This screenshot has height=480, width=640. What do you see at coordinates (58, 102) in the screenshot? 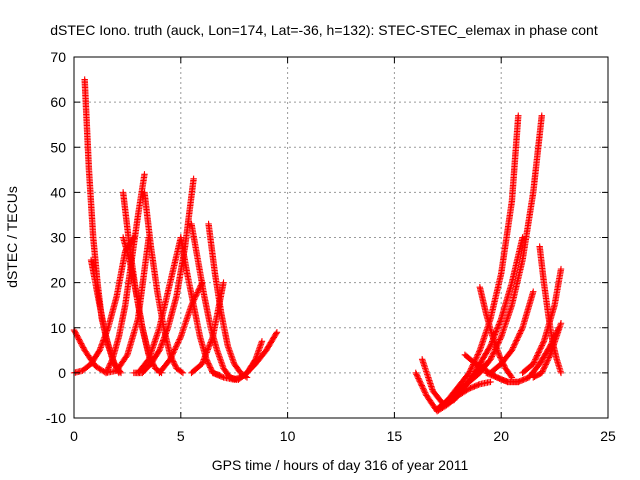
I see `y-tick-label: 60` at bounding box center [58, 102].